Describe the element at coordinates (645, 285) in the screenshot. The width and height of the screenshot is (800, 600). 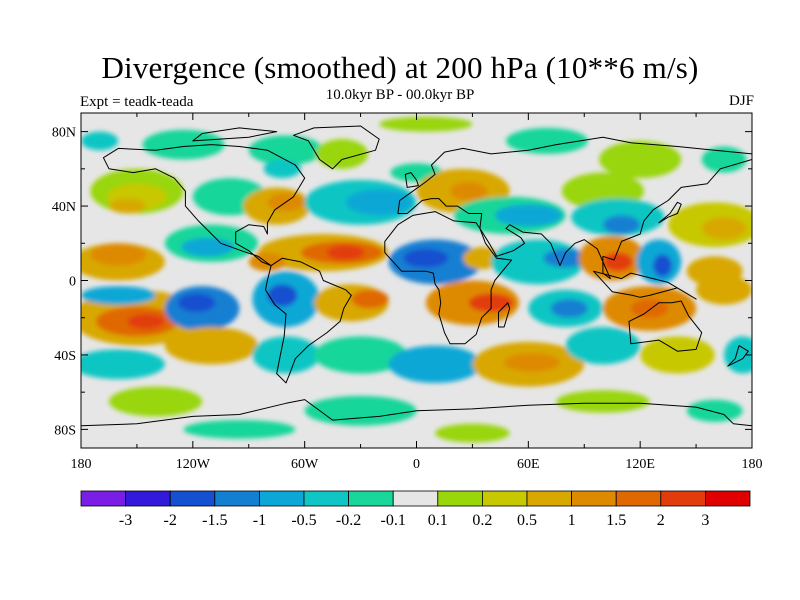
I see `coastline-indonesia` at that location.